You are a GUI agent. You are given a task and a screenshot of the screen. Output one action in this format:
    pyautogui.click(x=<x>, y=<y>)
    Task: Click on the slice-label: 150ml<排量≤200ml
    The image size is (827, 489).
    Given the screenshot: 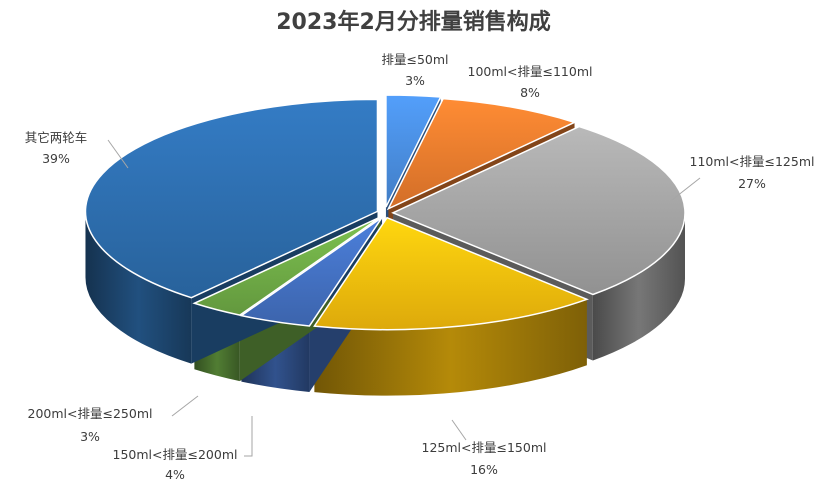 What is the action you would take?
    pyautogui.click(x=175, y=454)
    